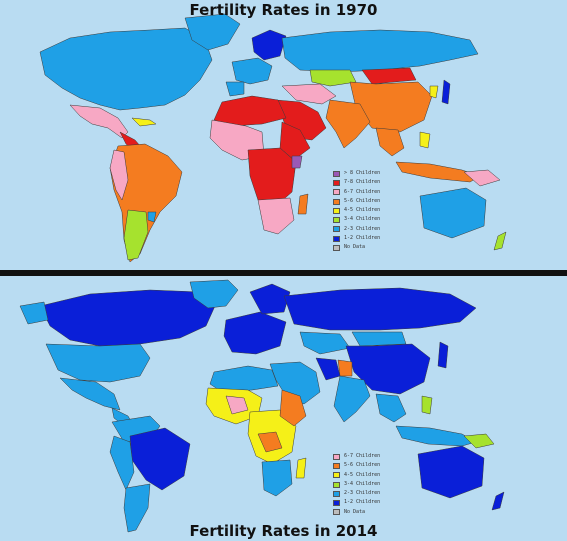  Describe the element at coordinates (388, 369) in the screenshot. I see `region-china` at that location.